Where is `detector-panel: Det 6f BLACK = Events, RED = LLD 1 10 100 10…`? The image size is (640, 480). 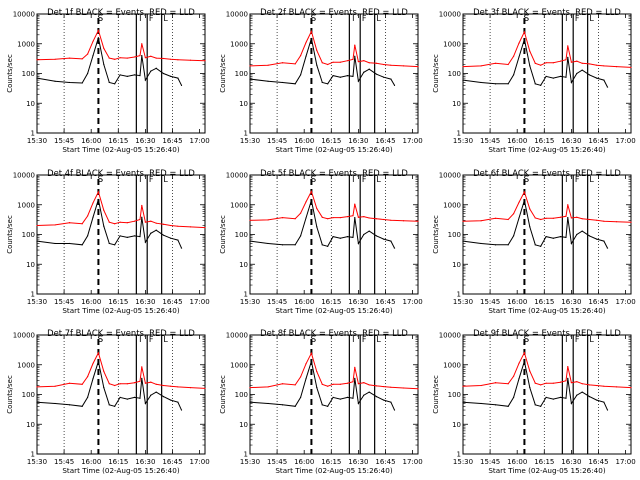
detector-panel: Det 6f BLACK = Events, RED = LLD 1 10 100 10… is located at coordinates (534, 241).